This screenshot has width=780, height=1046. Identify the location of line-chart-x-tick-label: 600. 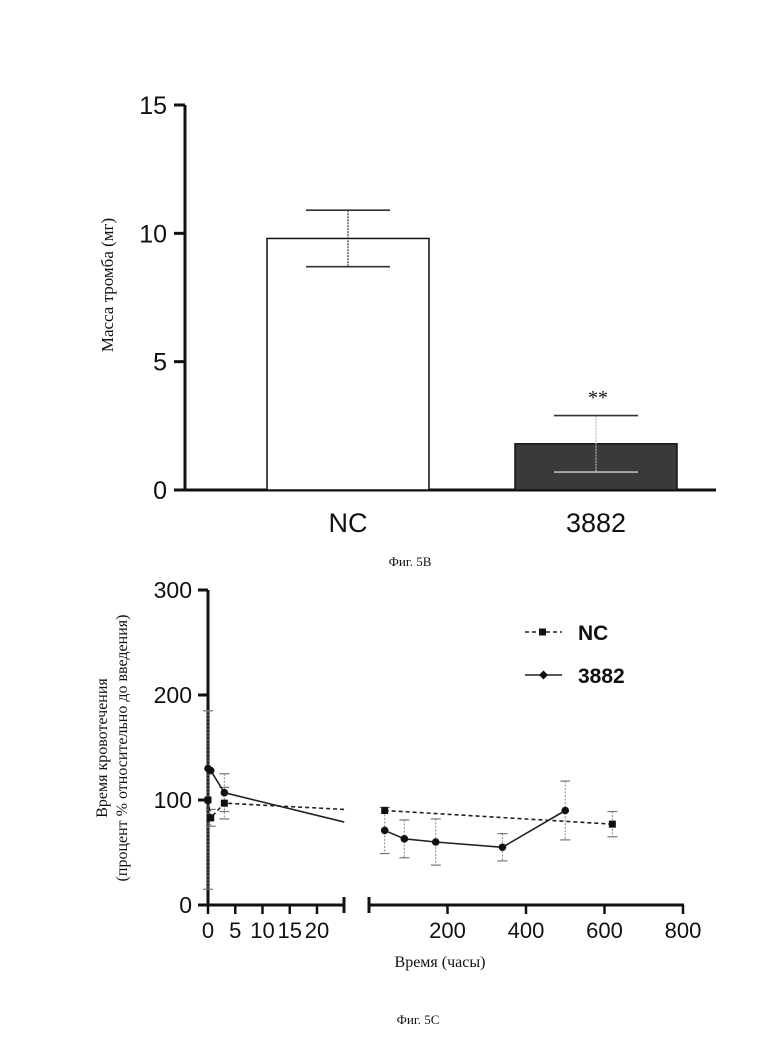
(604, 930).